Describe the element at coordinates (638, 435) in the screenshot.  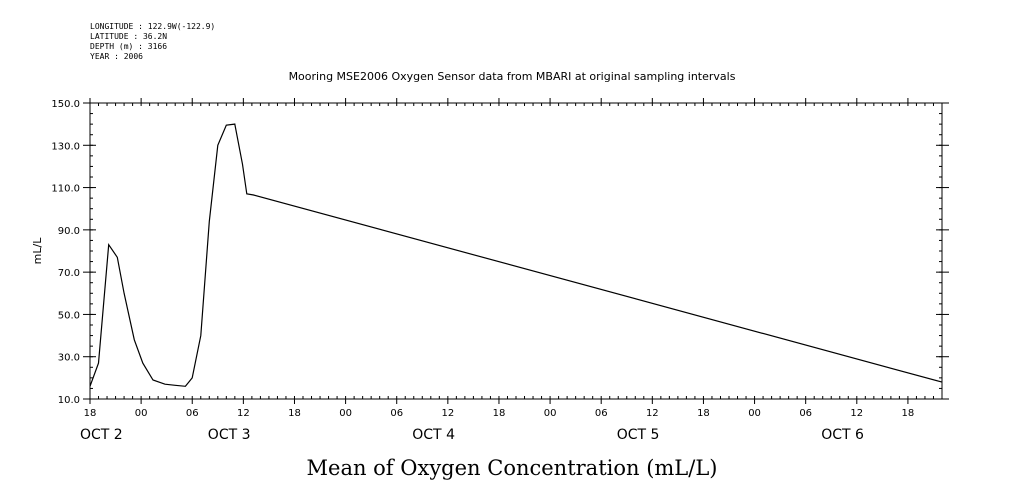
I see `x-date-label: OCT 5` at that location.